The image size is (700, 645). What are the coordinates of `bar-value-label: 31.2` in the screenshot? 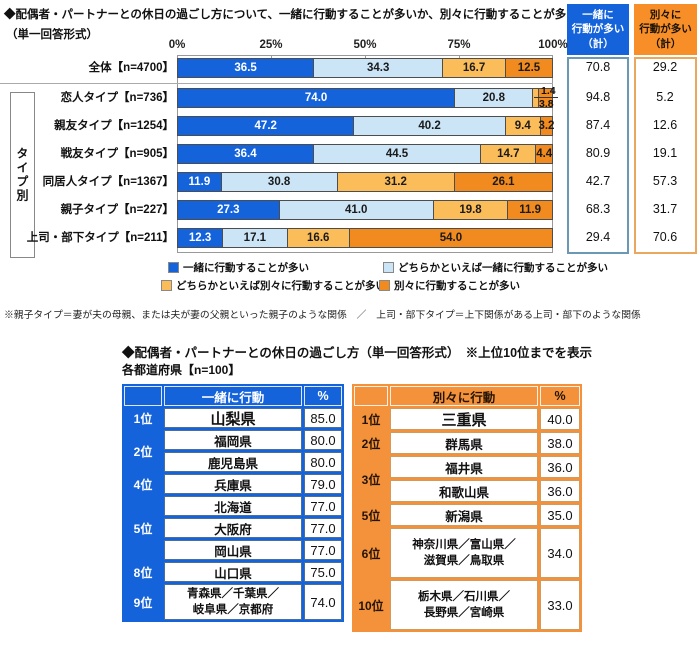 It's located at (395, 181).